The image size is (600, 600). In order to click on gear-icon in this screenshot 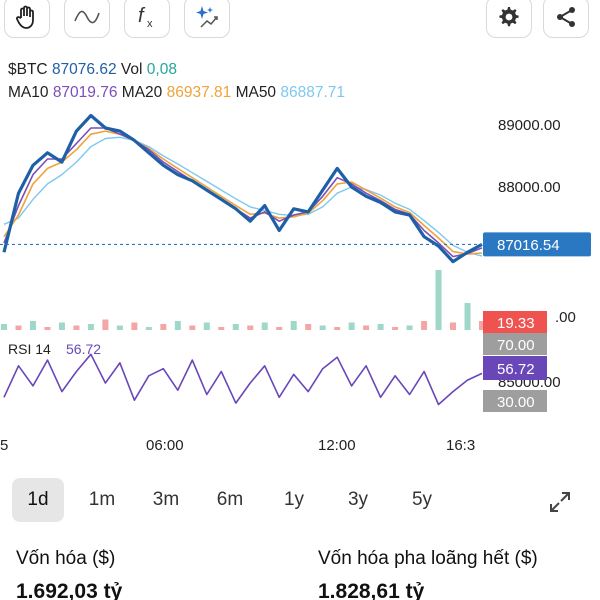, I will do `click(509, 17)`.